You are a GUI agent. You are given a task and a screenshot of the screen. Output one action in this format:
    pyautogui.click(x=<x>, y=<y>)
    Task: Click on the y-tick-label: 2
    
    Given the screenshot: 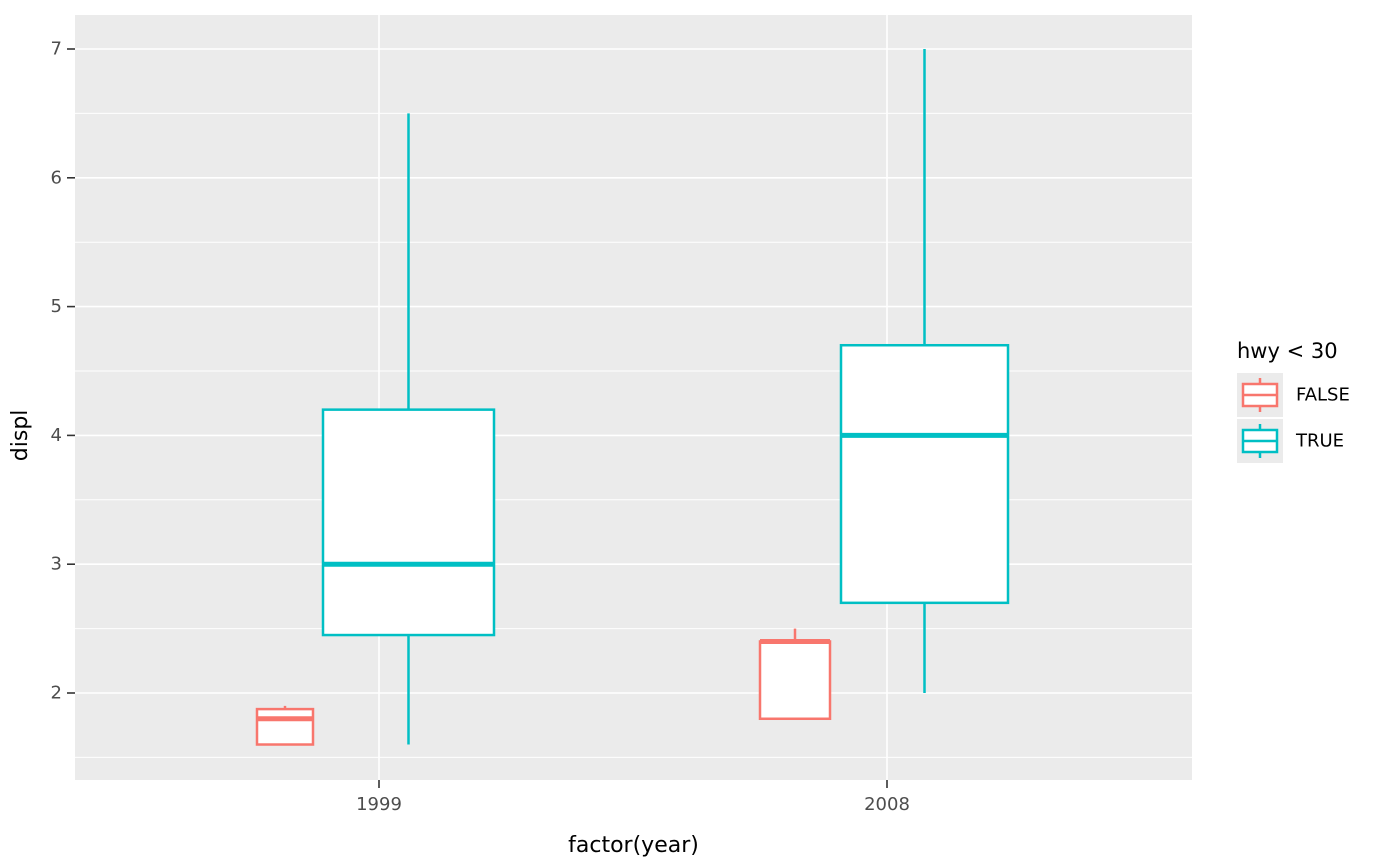 What is the action you would take?
    pyautogui.click(x=56, y=693)
    